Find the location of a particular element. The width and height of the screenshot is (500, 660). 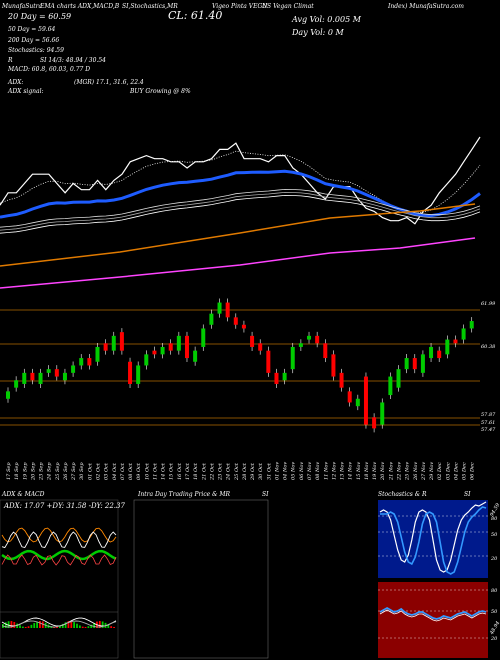

stoch-k-line is located at coordinates (433, 537).